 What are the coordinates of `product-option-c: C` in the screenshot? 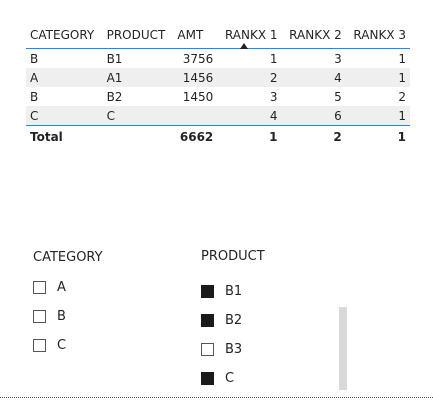 It's located at (233, 378).